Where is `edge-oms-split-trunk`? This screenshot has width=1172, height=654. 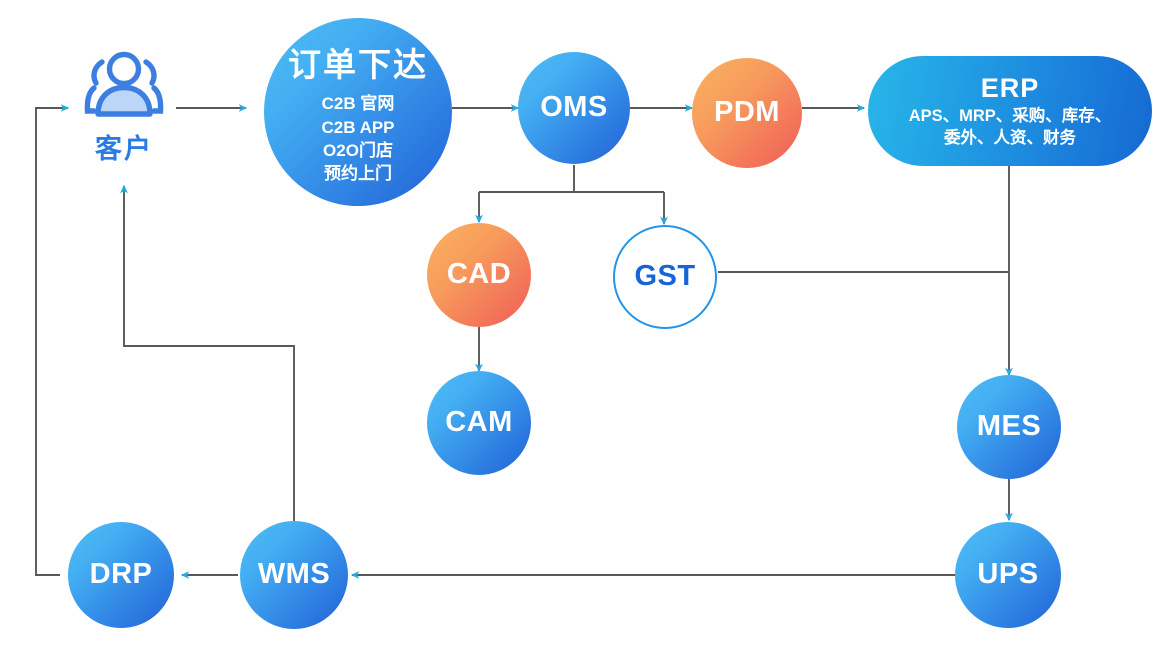 edge-oms-split-trunk is located at coordinates (571, 179).